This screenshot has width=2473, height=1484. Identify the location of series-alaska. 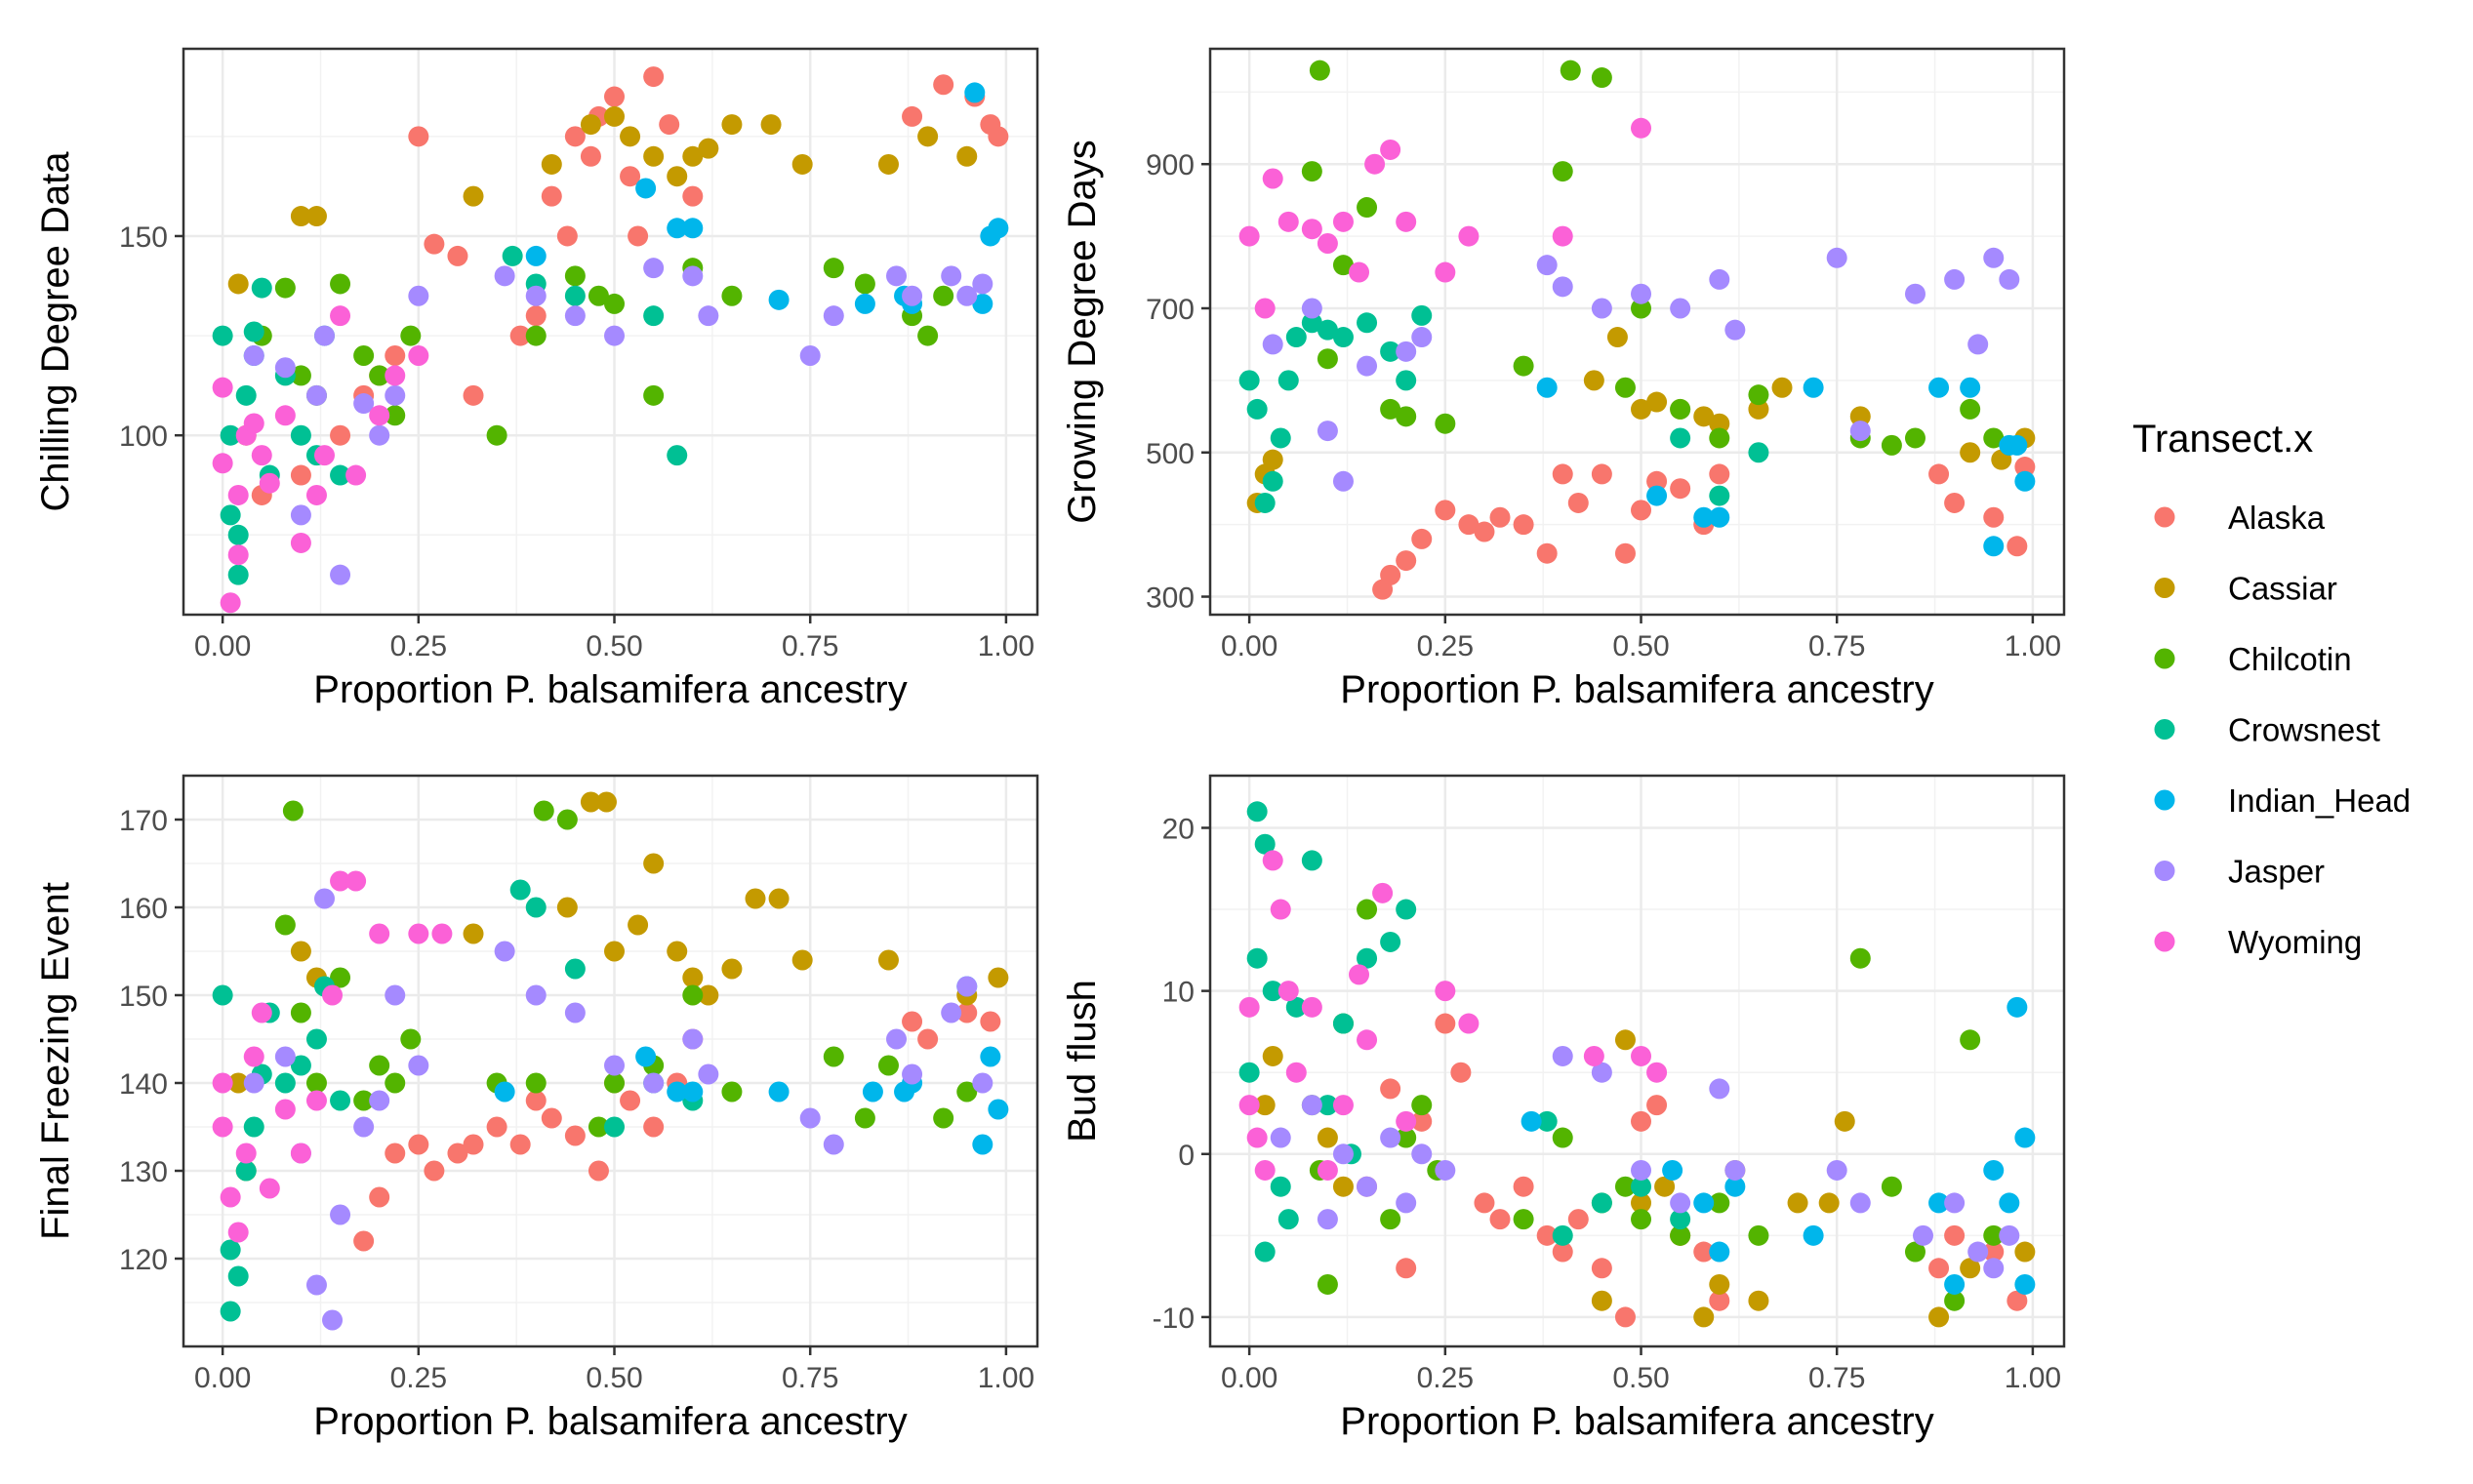
(677, 1127).